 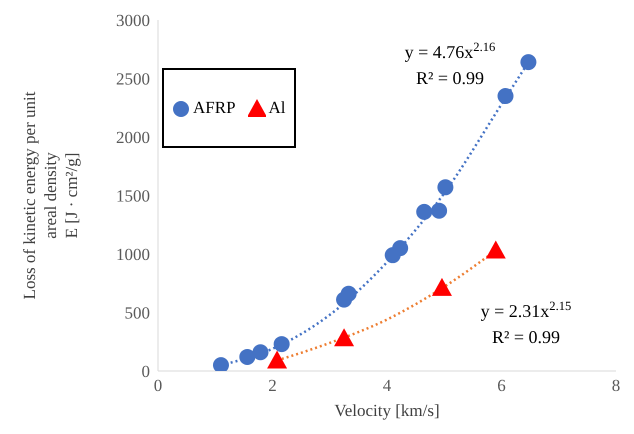 What do you see at coordinates (133, 138) in the screenshot?
I see `y-tick-label: 2000` at bounding box center [133, 138].